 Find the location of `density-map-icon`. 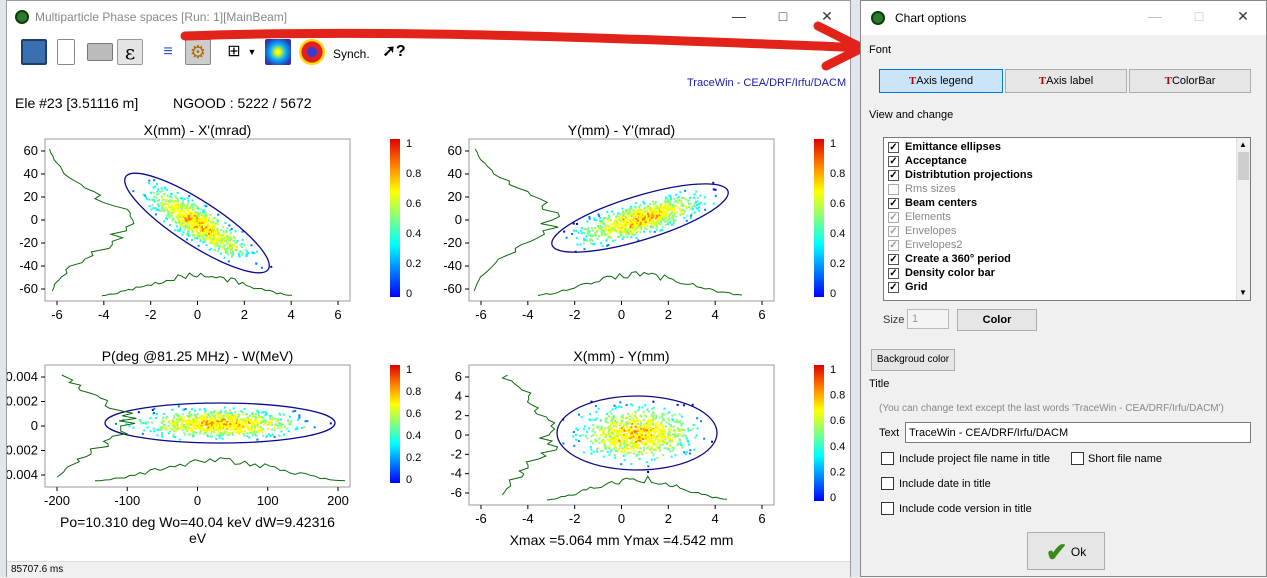

density-map-icon is located at coordinates (278, 52).